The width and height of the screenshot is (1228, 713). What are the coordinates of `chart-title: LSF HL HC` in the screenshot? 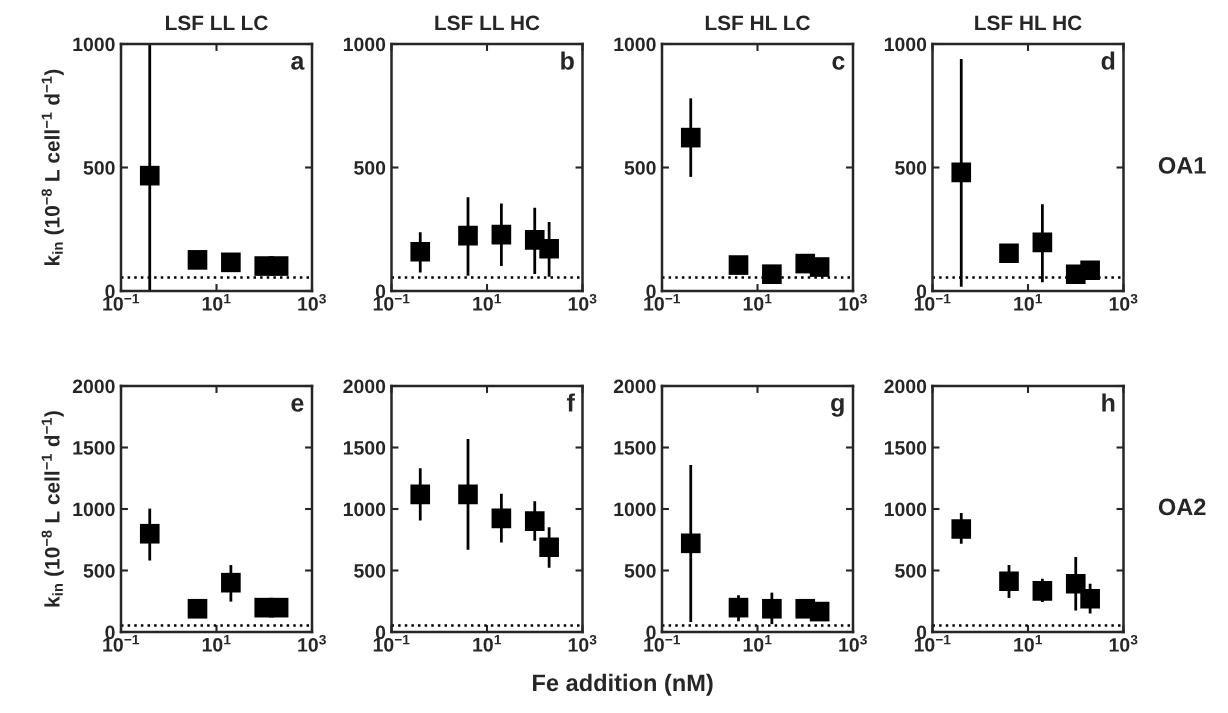 It's located at (1028, 23).